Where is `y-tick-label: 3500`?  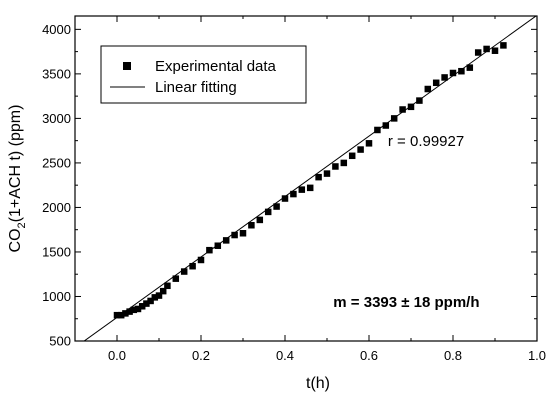 y-tick-label: 3500 is located at coordinates (56, 73).